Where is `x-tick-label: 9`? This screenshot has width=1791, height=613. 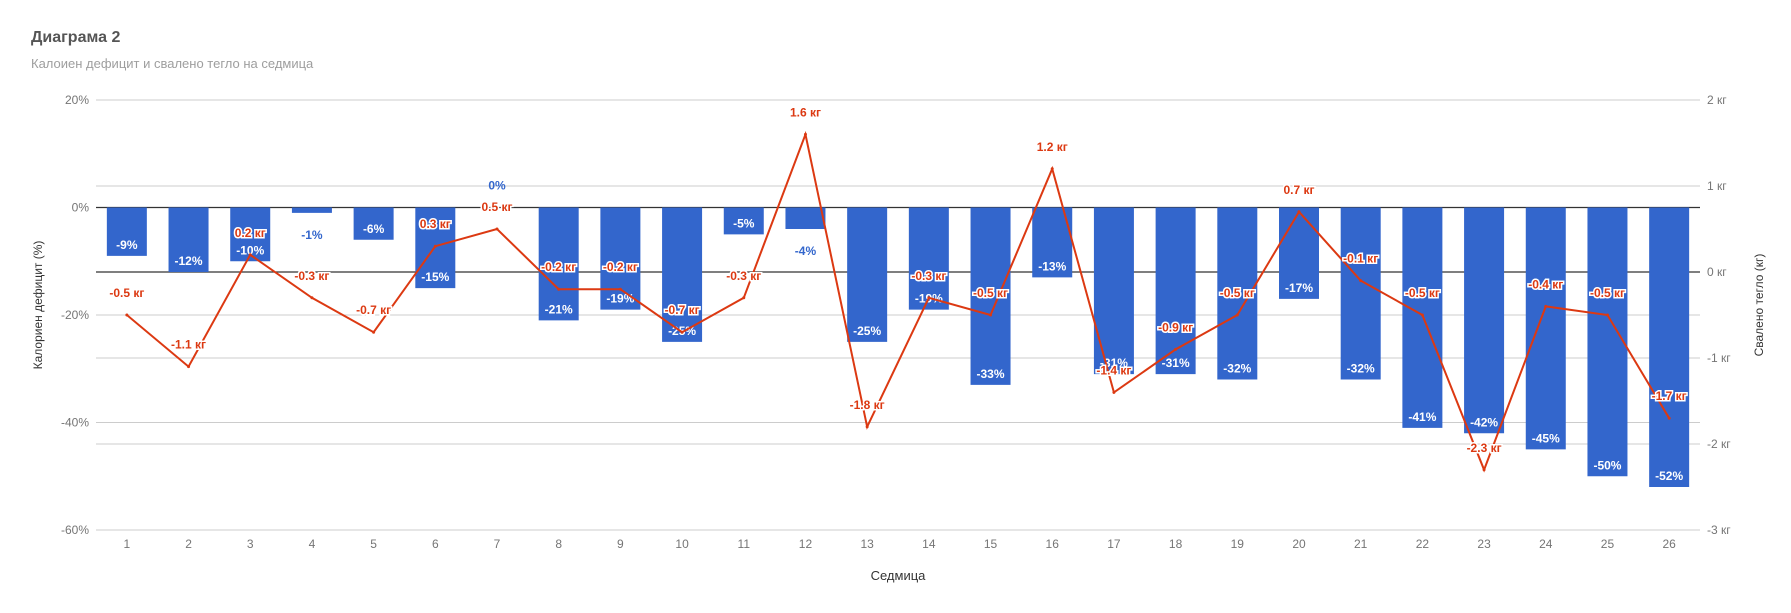
x-tick-label: 9 is located at coordinates (620, 544).